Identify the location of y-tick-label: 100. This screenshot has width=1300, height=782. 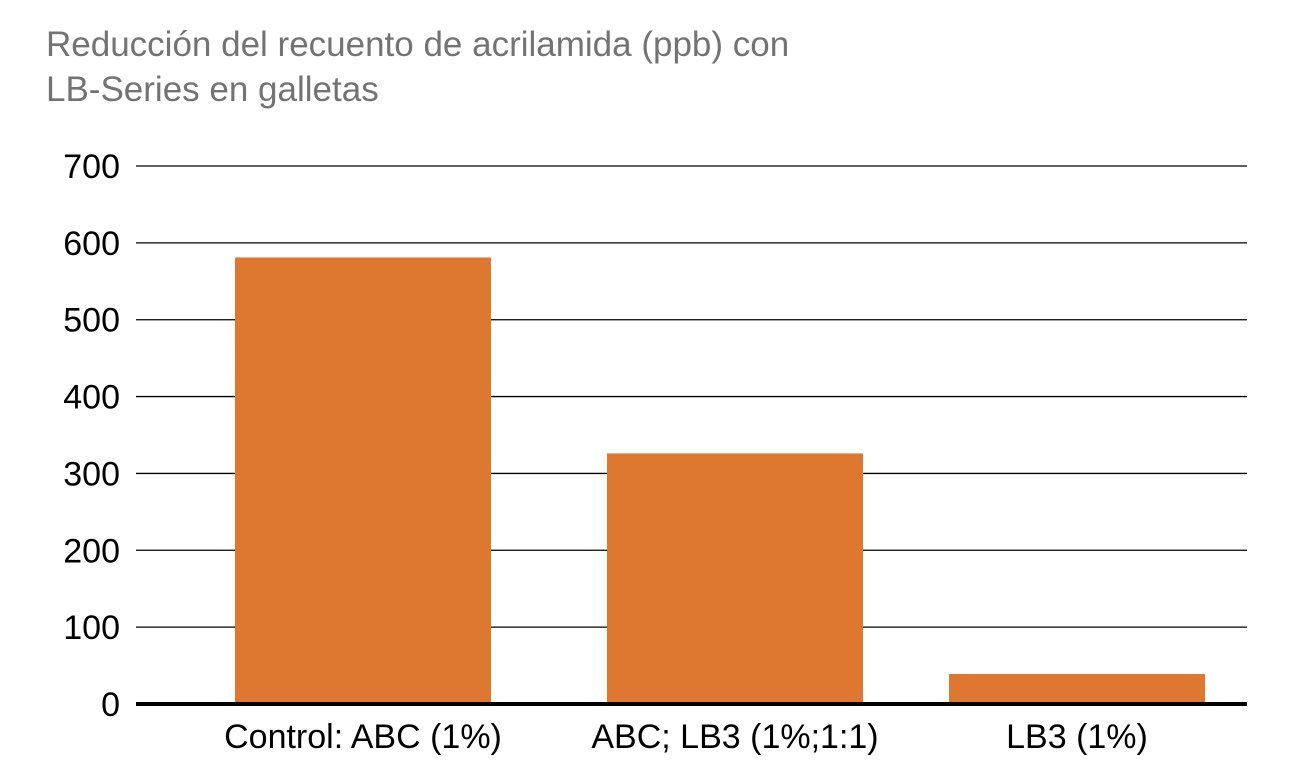
(91, 628).